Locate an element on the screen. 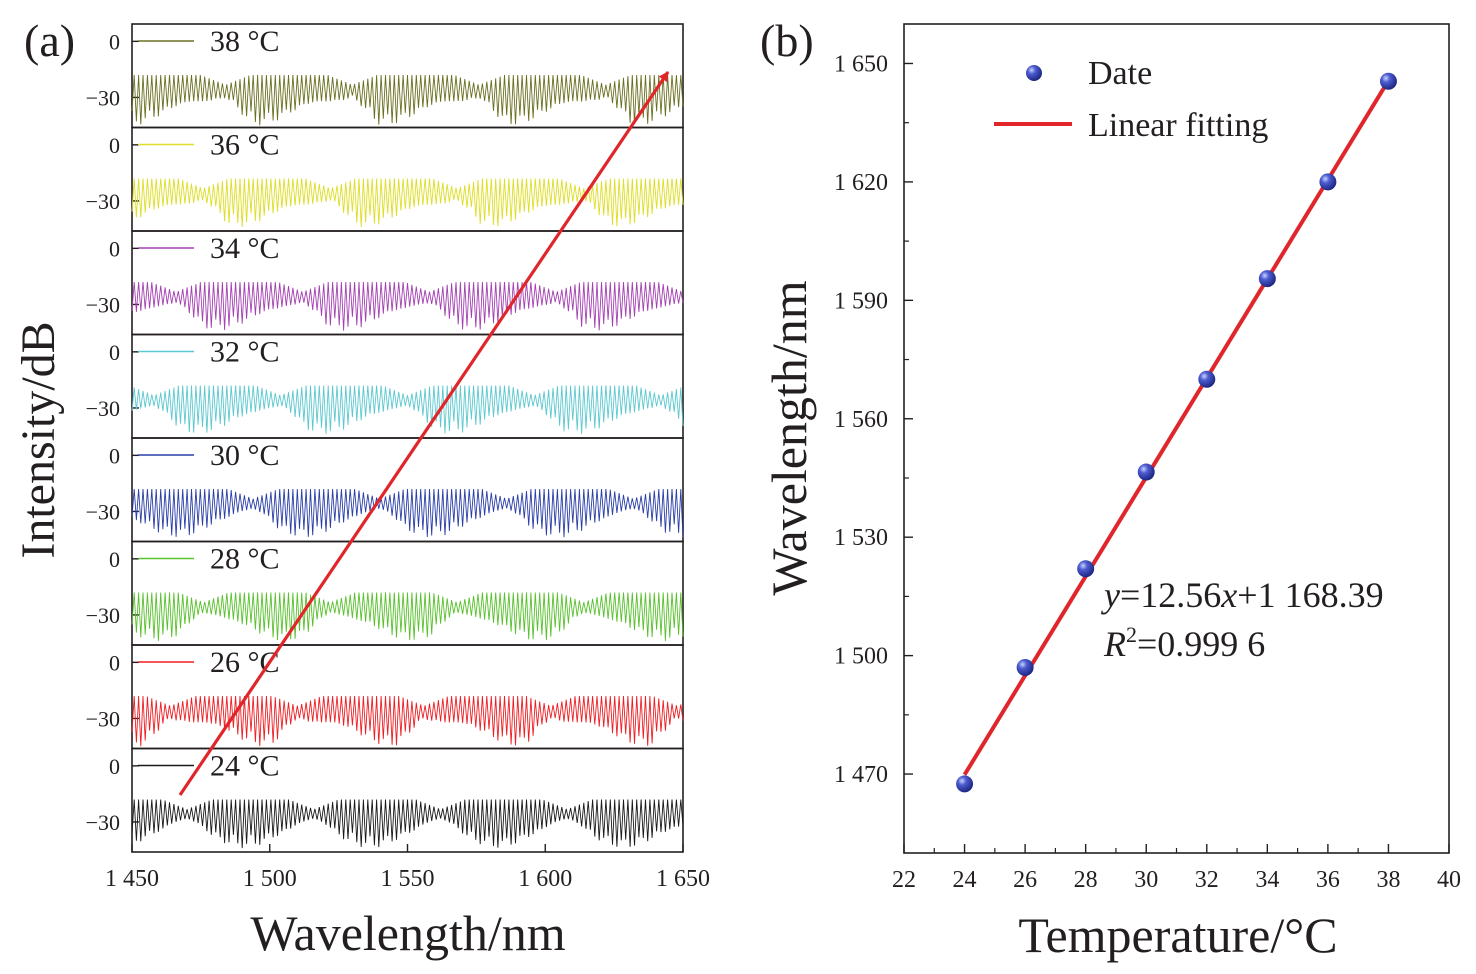  legend-label: 36 °C is located at coordinates (245, 145).